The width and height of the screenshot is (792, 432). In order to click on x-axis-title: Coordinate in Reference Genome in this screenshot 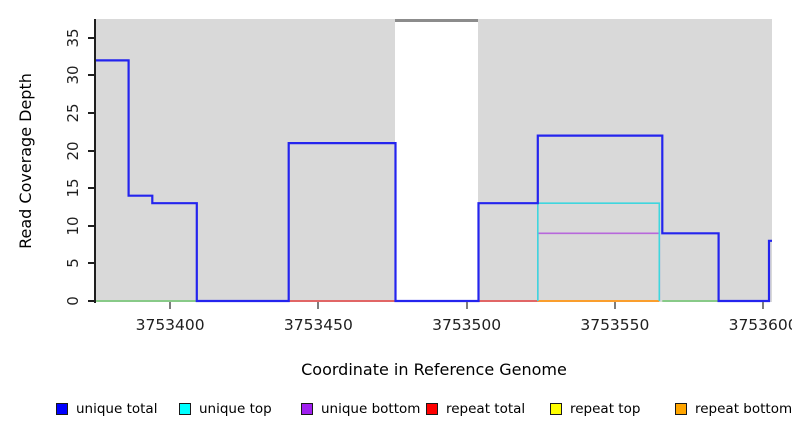, I will do `click(434, 369)`.